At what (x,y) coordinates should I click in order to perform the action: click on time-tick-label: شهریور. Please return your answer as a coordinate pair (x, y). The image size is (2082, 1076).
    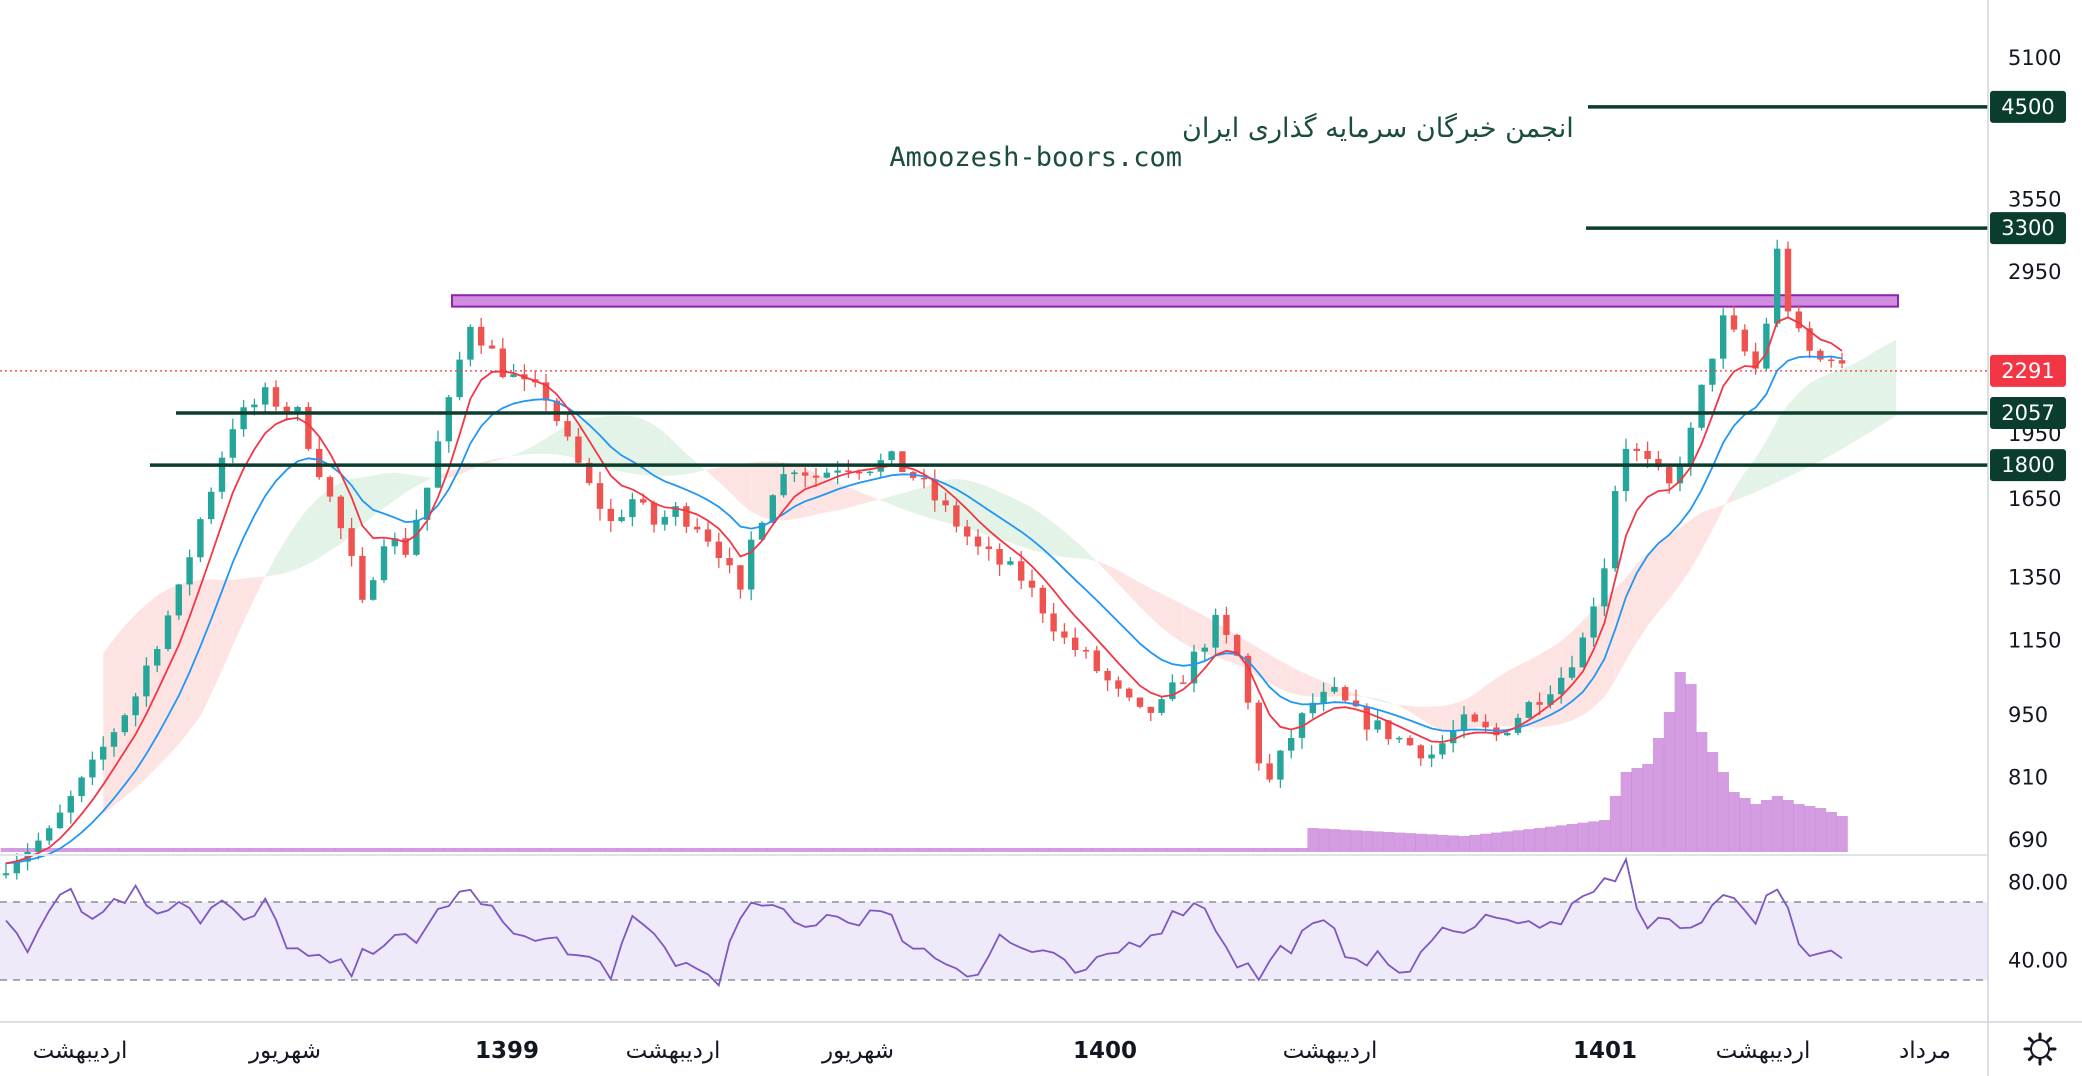
    Looking at the image, I should click on (284, 1051).